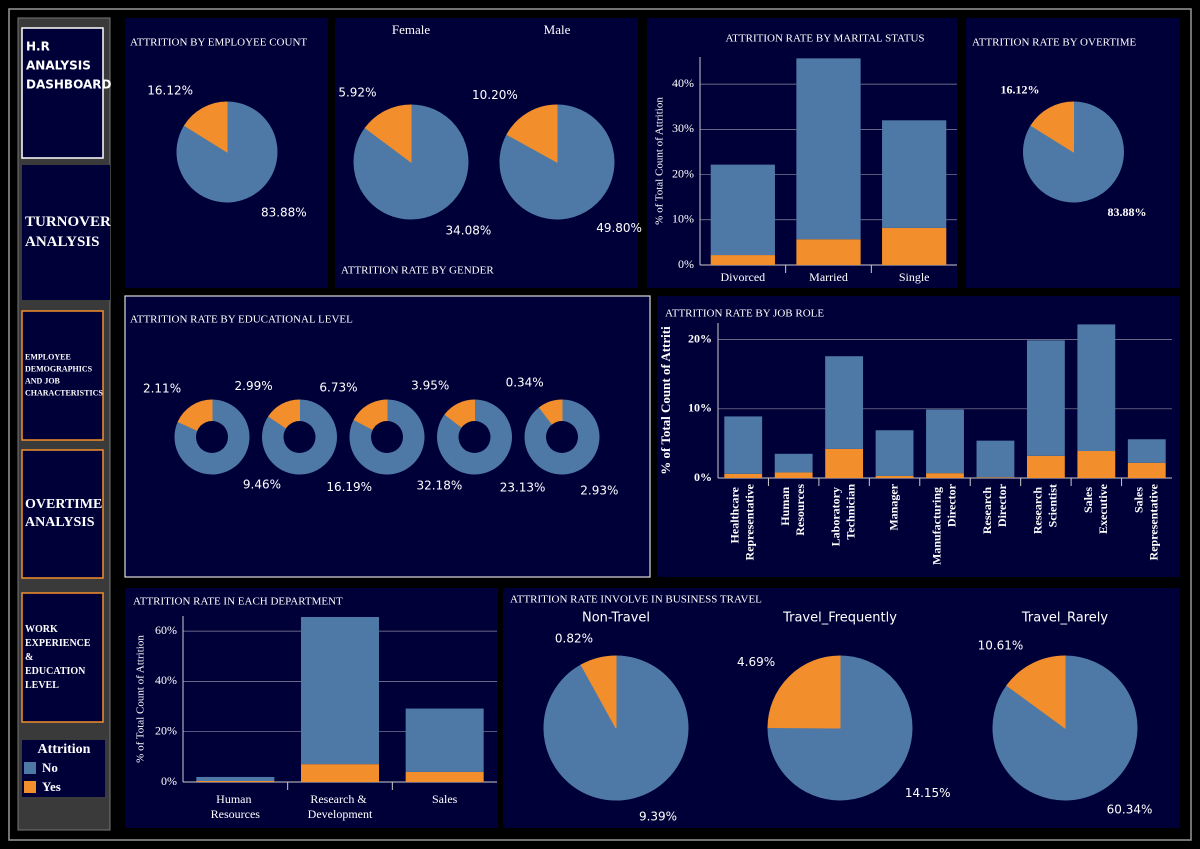  I want to click on data-label: 83.88%, so click(284, 213).